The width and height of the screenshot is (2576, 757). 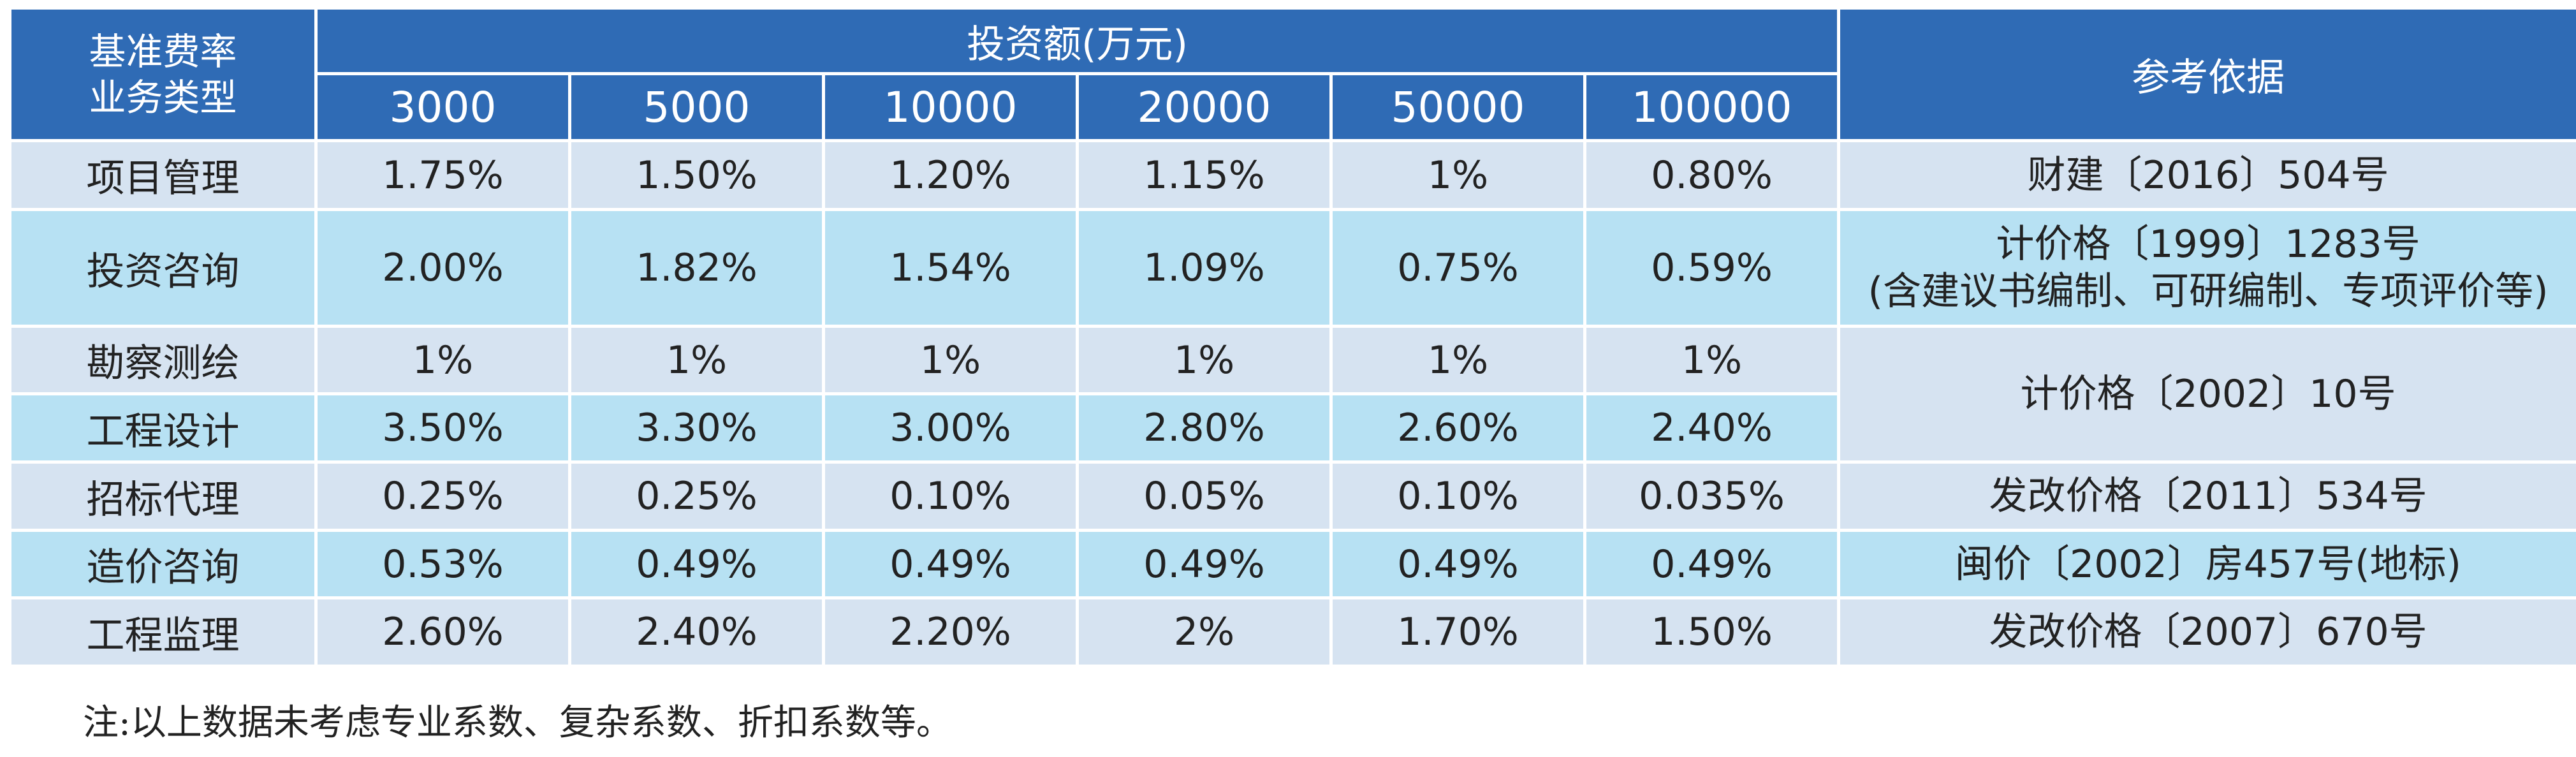 What do you see at coordinates (950, 632) in the screenshot?
I see `rate-cell: 2.20%` at bounding box center [950, 632].